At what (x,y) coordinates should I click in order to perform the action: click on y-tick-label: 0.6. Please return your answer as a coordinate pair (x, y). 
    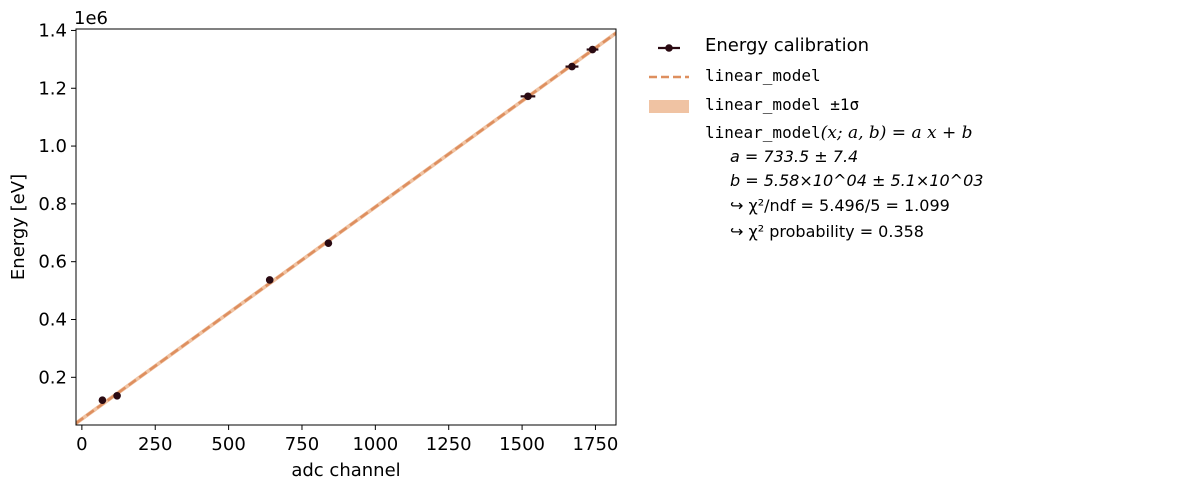
    Looking at the image, I should click on (52, 262).